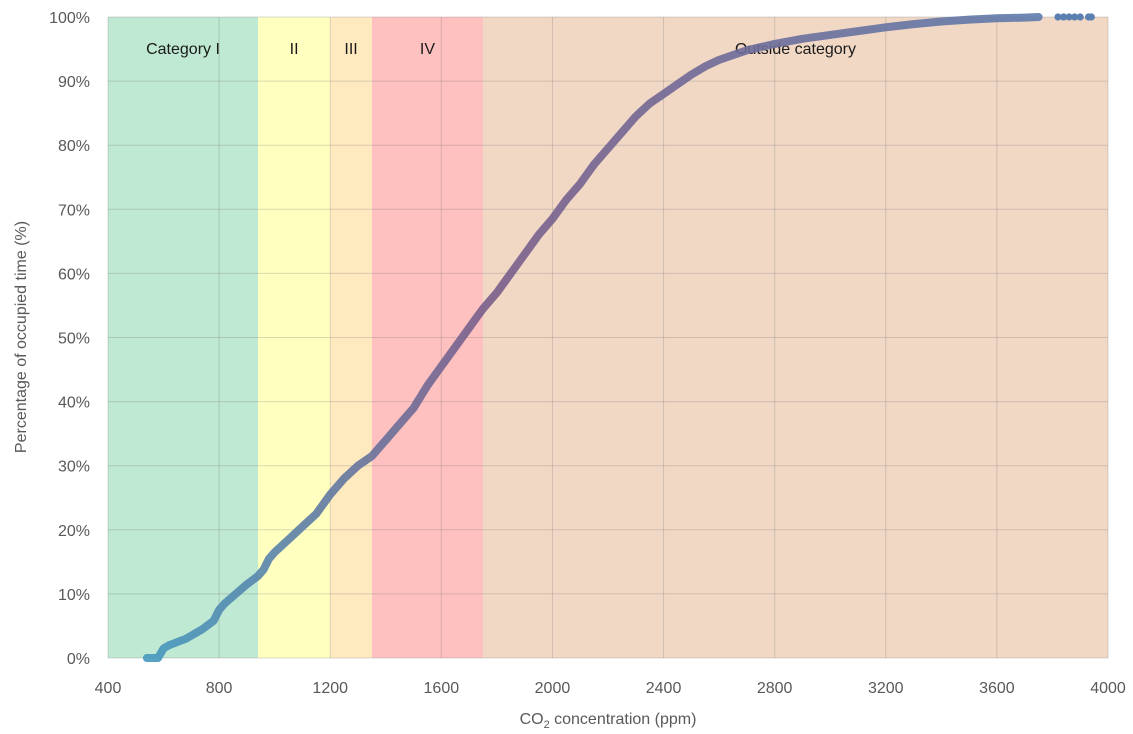  What do you see at coordinates (21, 337) in the screenshot?
I see `y-axis-title: Percentage of occupied time (%)` at bounding box center [21, 337].